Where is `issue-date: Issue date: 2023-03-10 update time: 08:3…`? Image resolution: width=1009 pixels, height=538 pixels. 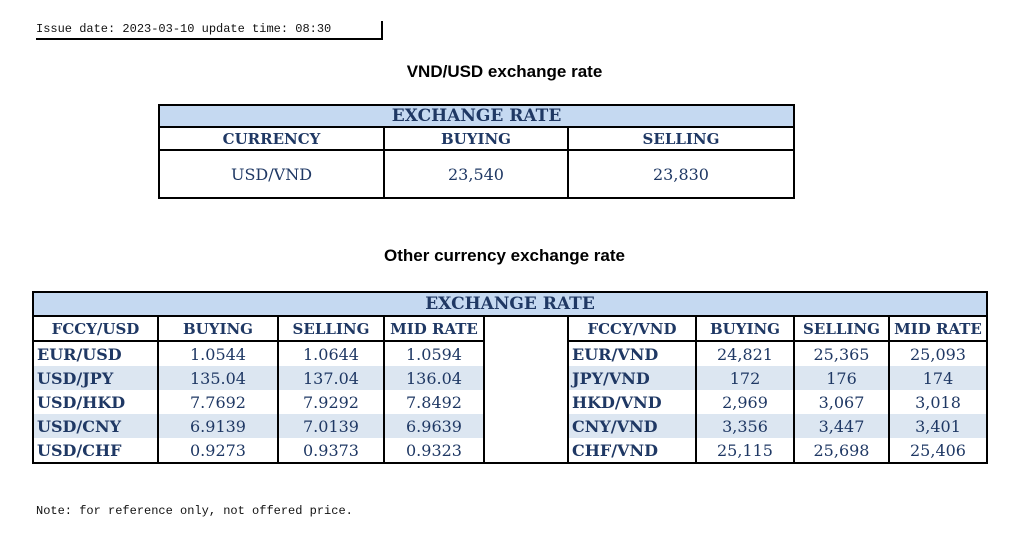 issue-date: Issue date: 2023-03-10 update time: 08:3… is located at coordinates (184, 29).